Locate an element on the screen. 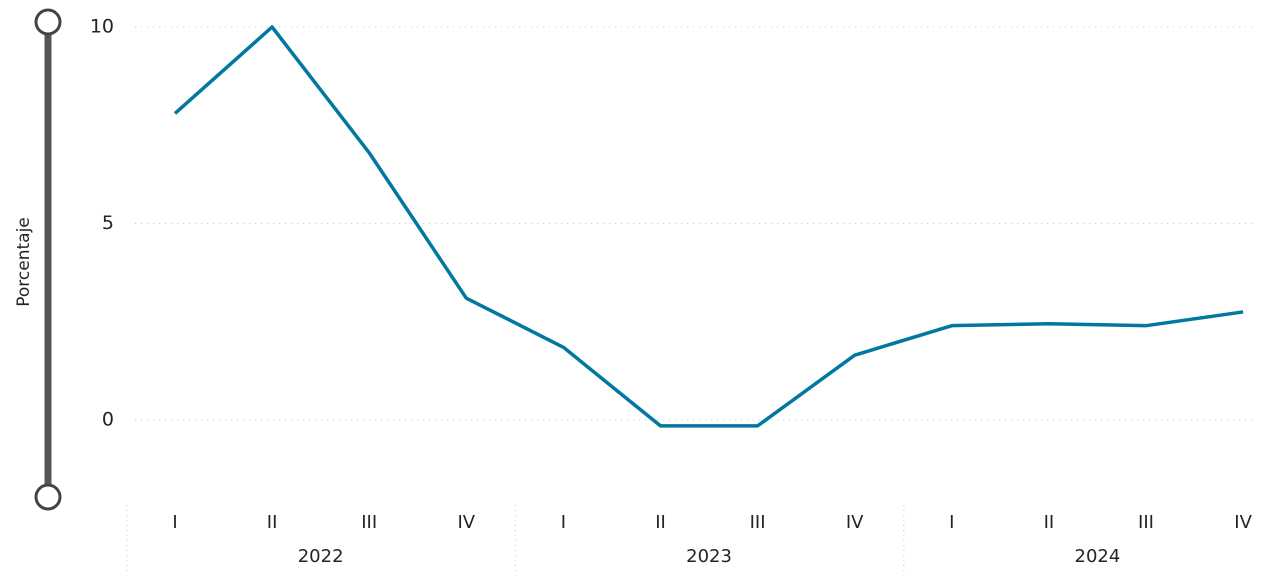 Image resolution: width=1264 pixels, height=572 pixels. group-label: 2022 is located at coordinates (321, 556).